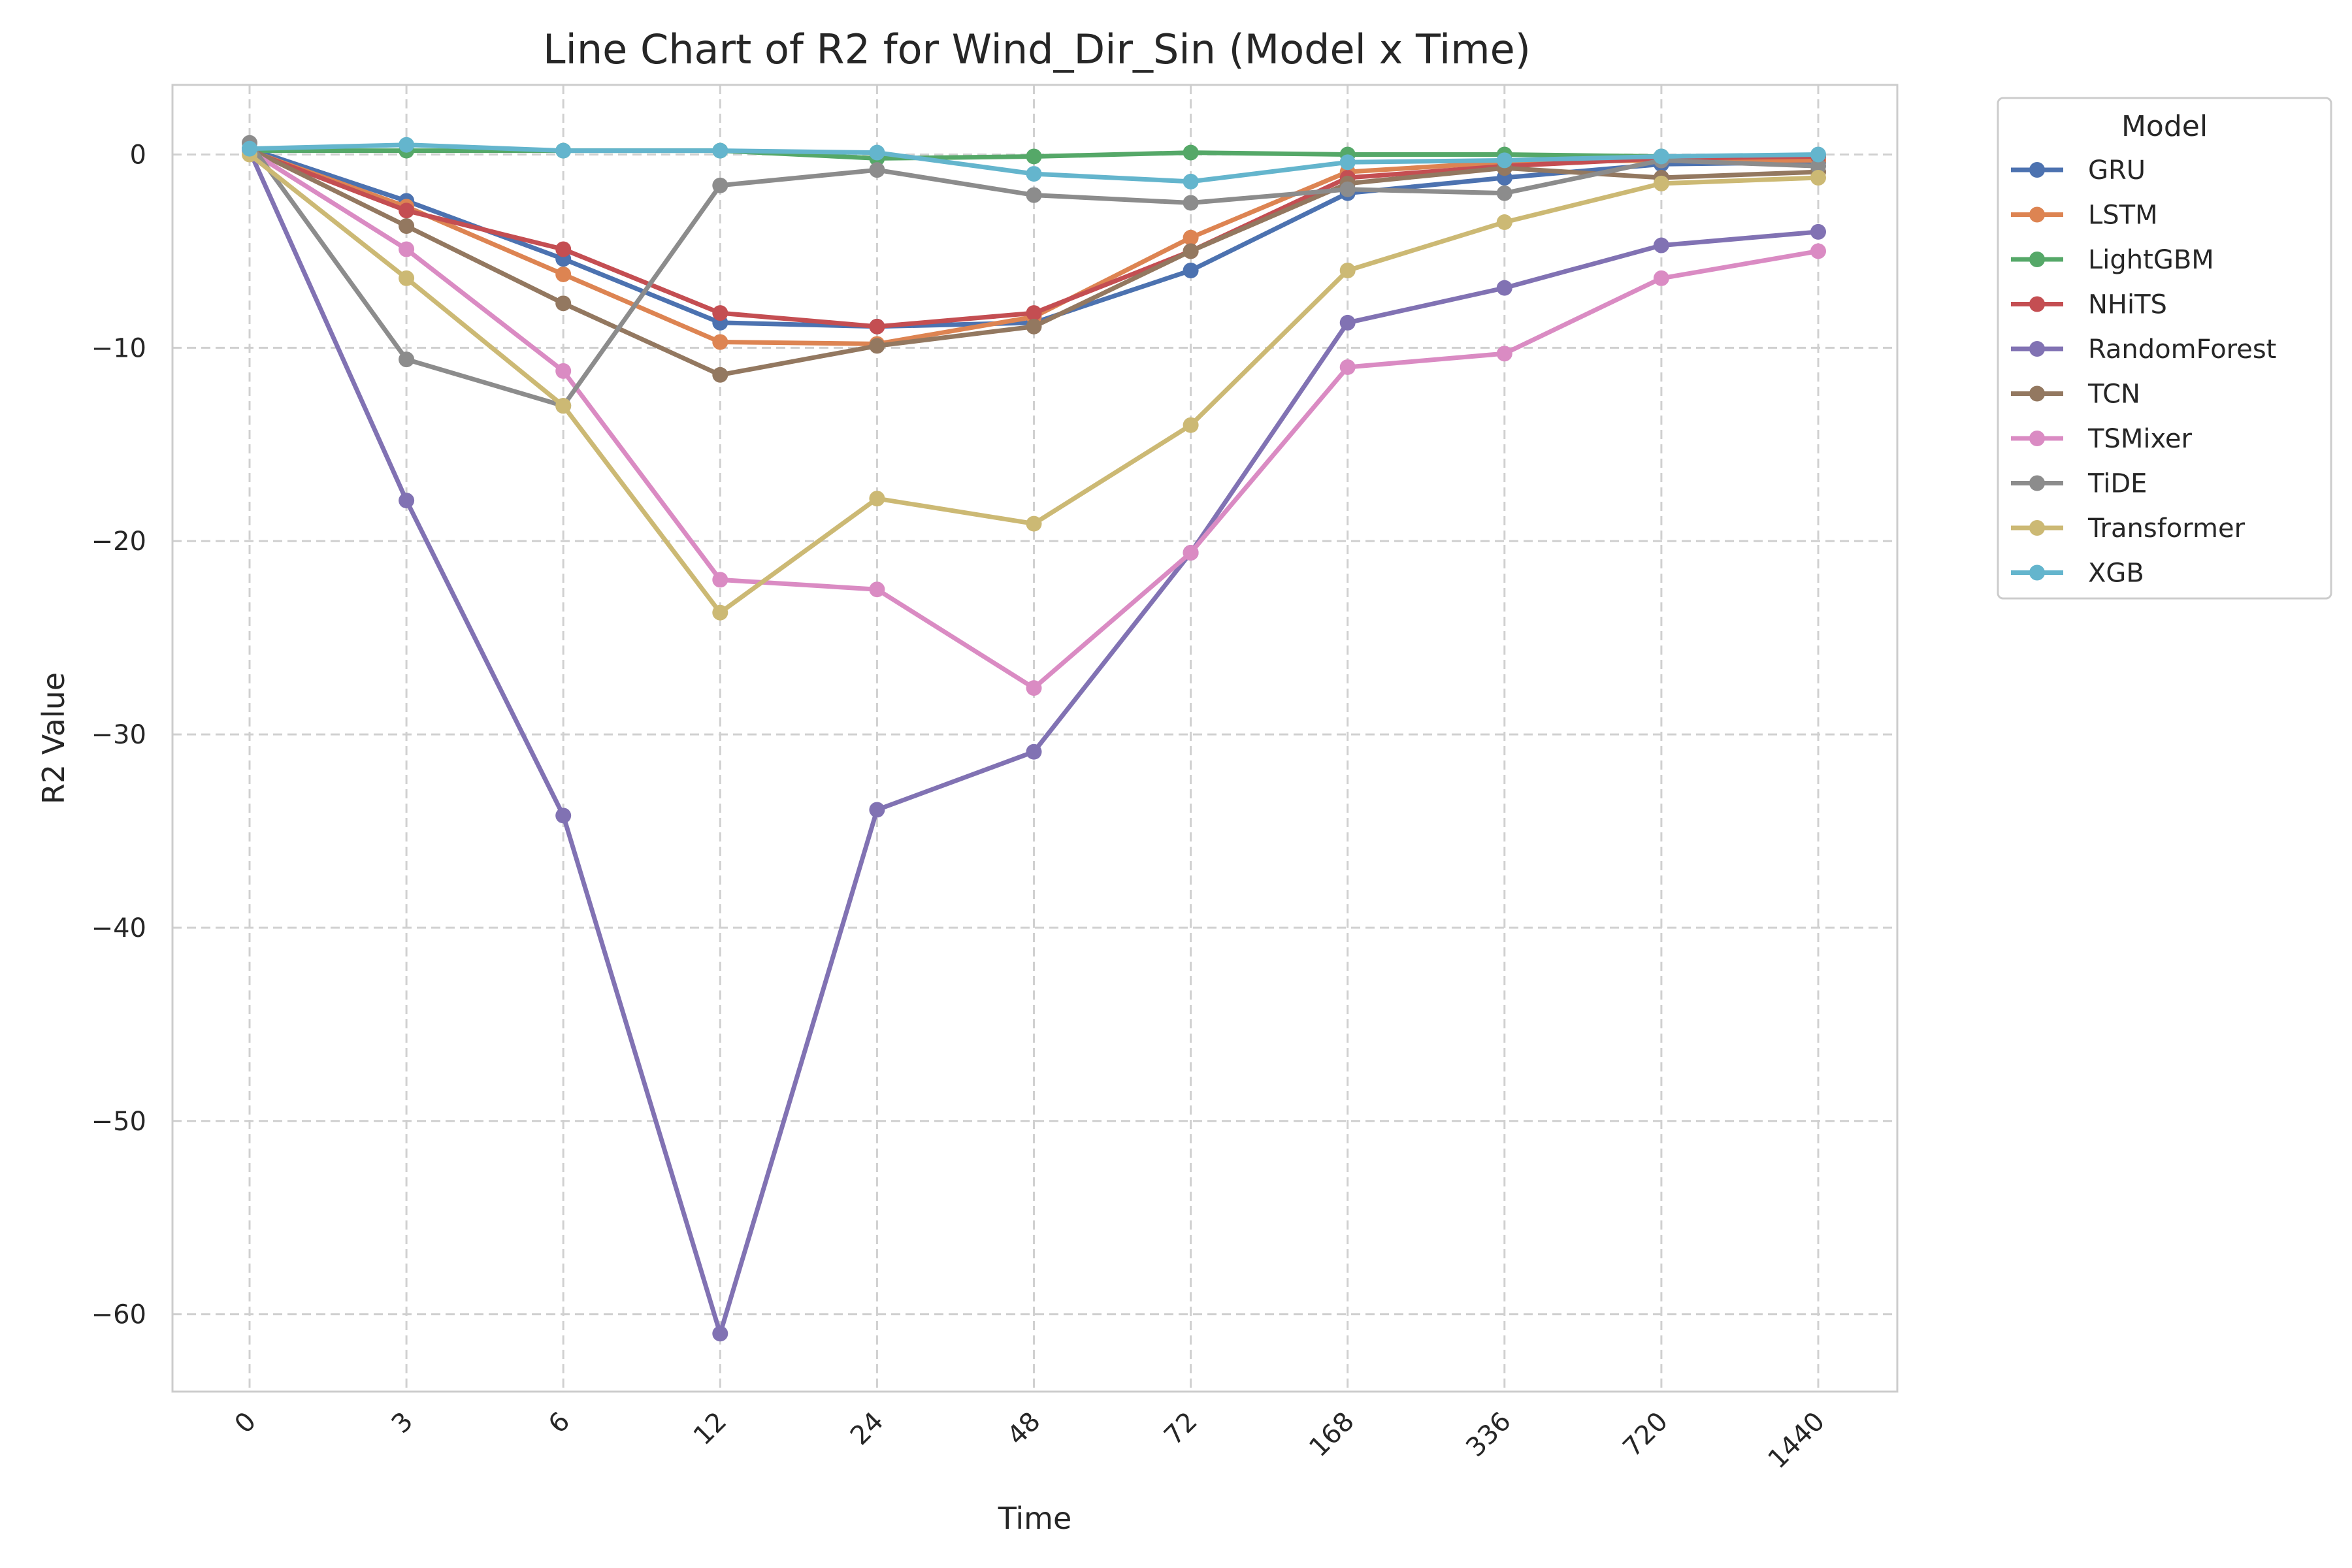  Describe the element at coordinates (2164, 126) in the screenshot. I see `legend-title: Model` at that location.